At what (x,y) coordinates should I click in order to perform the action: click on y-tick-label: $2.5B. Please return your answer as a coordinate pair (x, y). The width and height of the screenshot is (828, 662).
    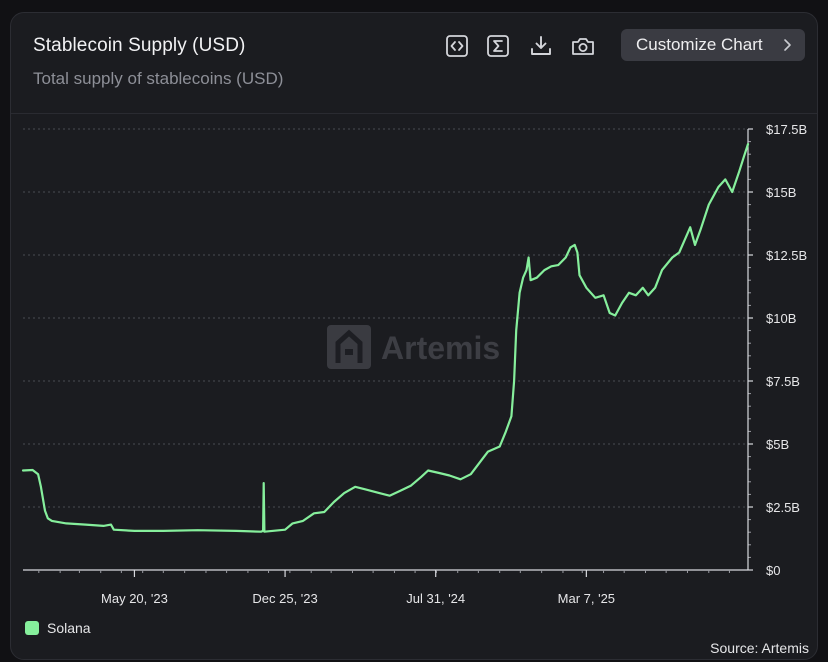
    Looking at the image, I should click on (783, 507).